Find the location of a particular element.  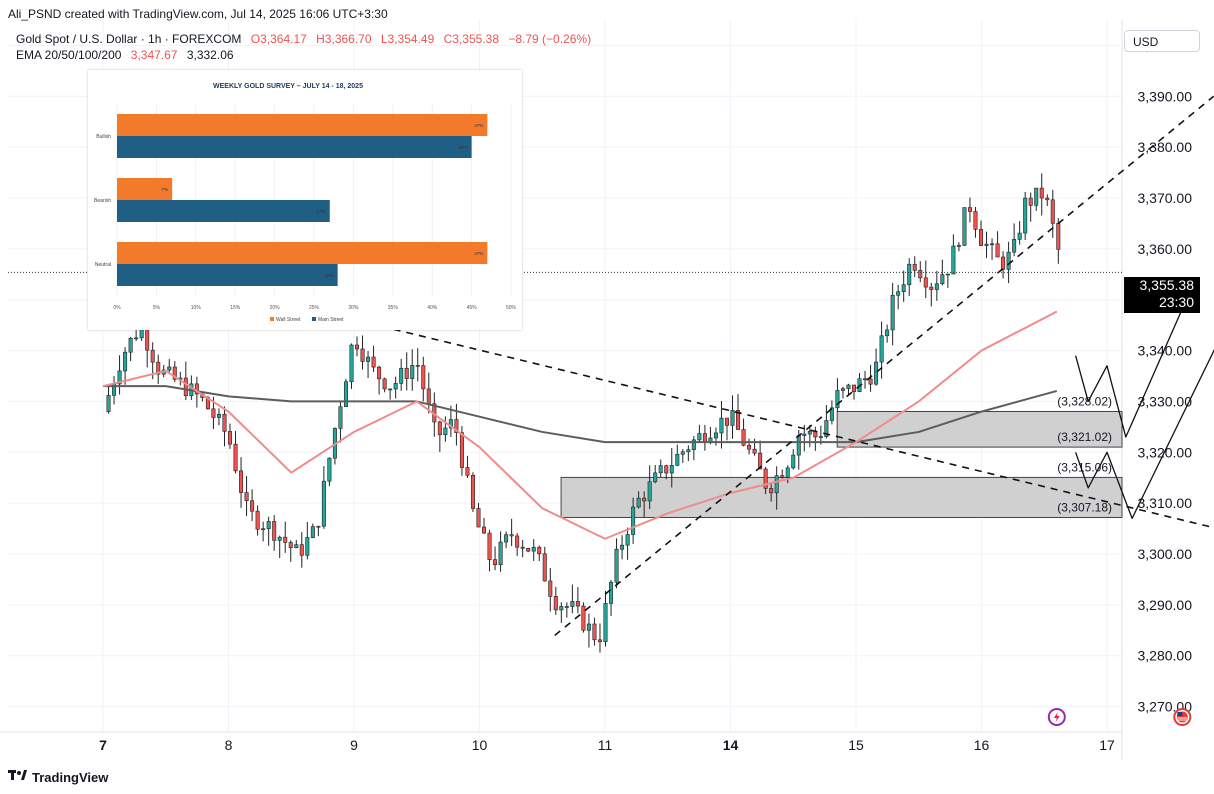

us-flag-event-icon is located at coordinates (1182, 717).